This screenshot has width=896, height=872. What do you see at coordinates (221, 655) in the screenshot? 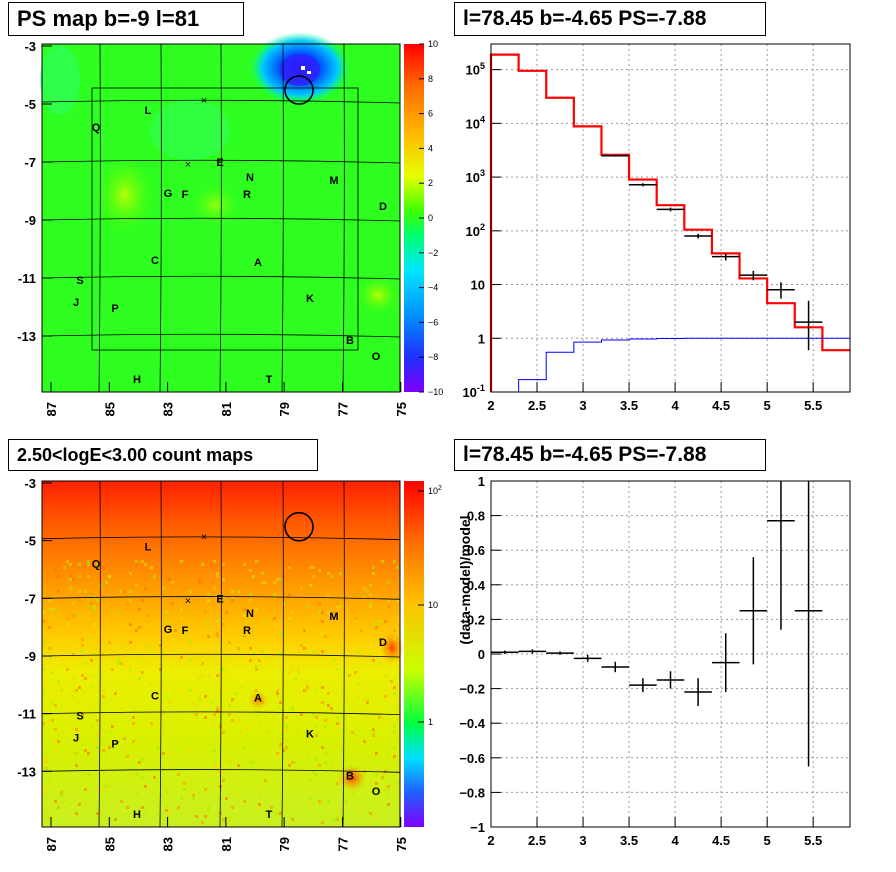
I see `map-grid-line` at bounding box center [221, 655].